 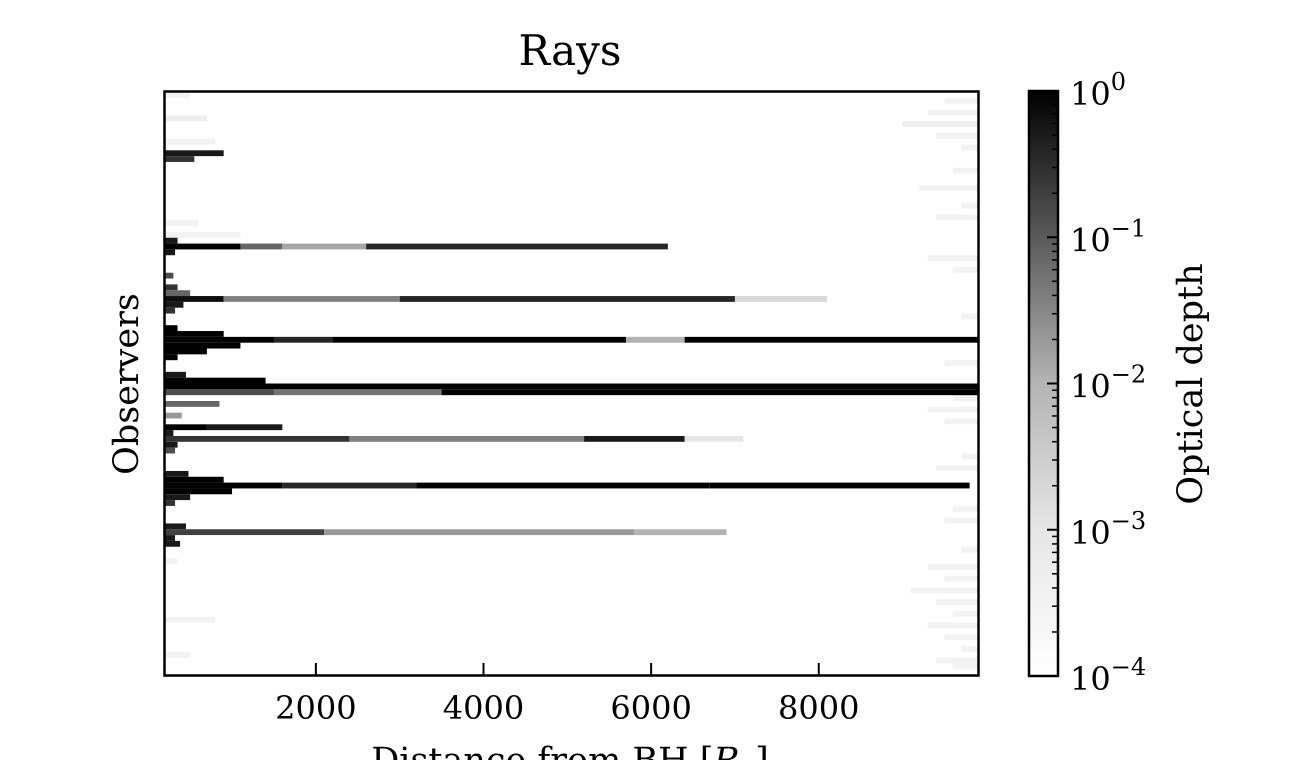 What do you see at coordinates (650, 708) in the screenshot?
I see `x-tick-label: 6000` at bounding box center [650, 708].